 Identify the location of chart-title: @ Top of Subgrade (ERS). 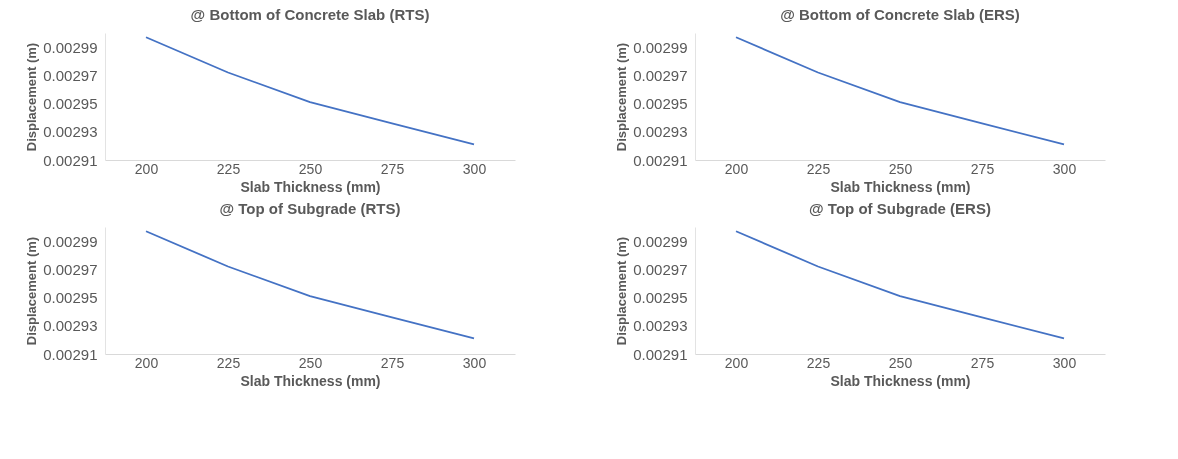
(900, 208).